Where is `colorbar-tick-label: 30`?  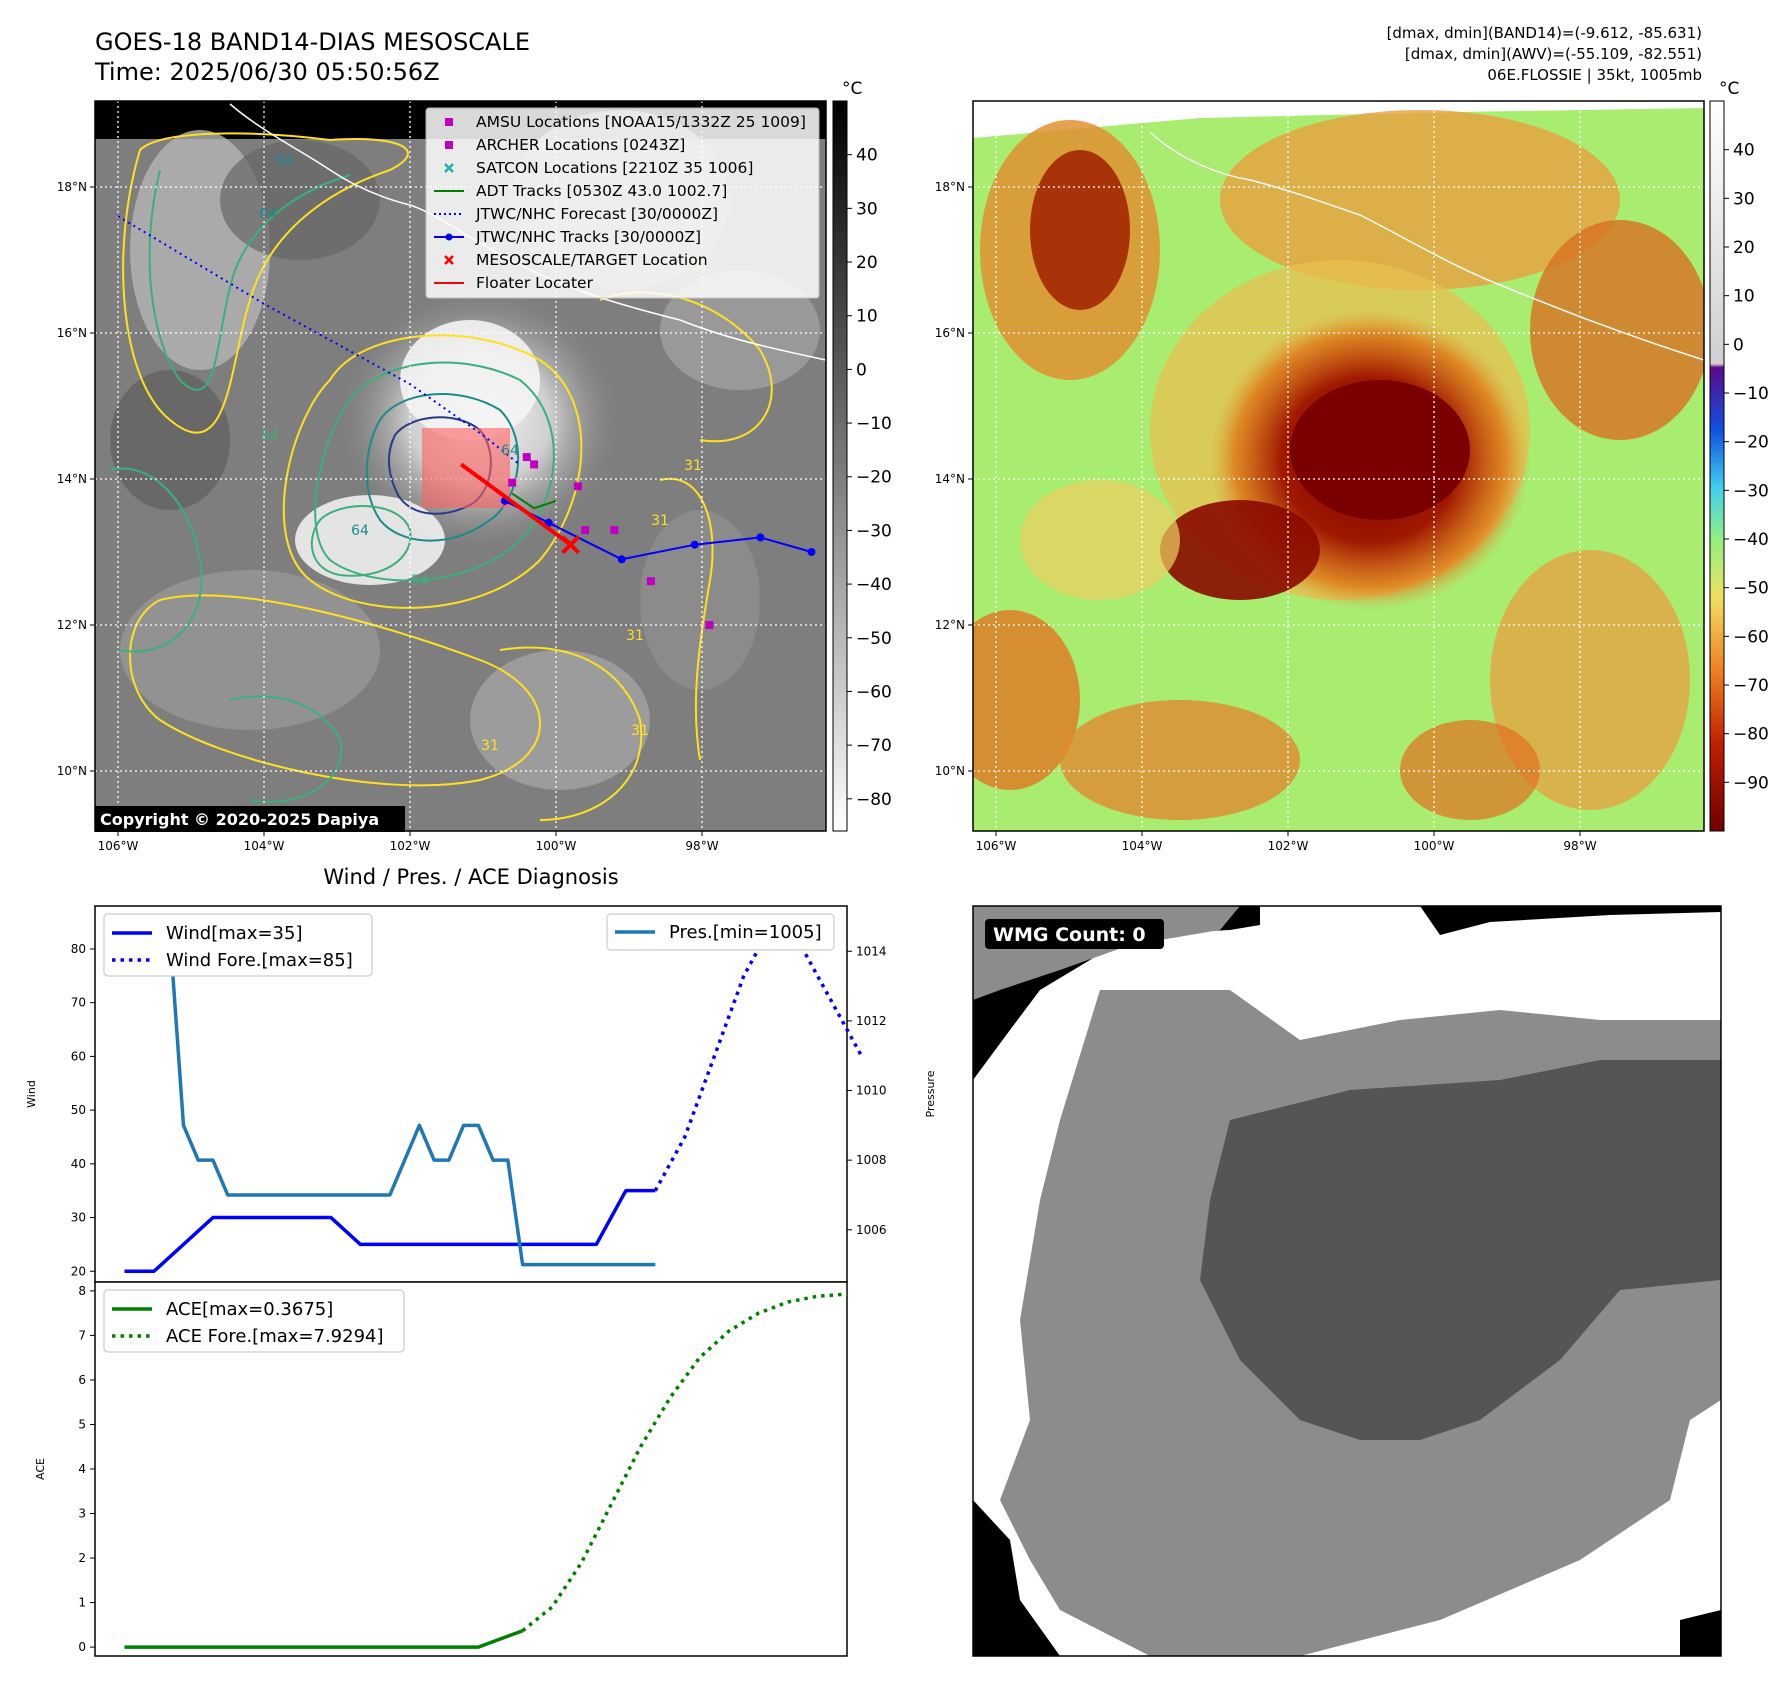 colorbar-tick-label: 30 is located at coordinates (1744, 199).